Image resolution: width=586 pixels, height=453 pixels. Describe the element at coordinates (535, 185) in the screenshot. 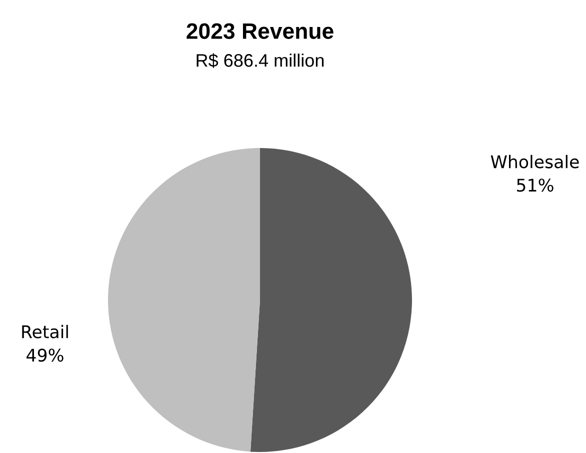

I see `data-label: 51%` at that location.